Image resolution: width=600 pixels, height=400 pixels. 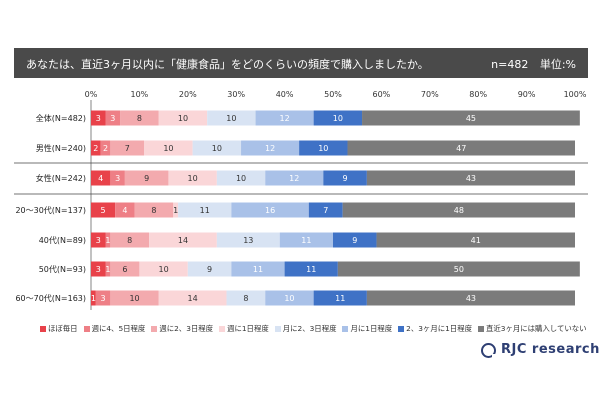 What do you see at coordinates (382, 94) in the screenshot?
I see `x-tick-label: 60%` at bounding box center [382, 94].